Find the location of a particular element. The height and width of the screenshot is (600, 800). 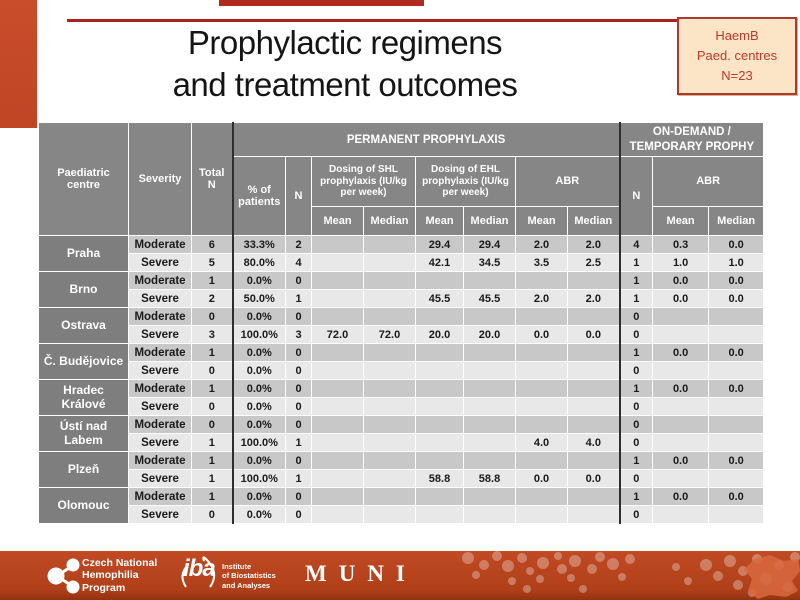

table-row: Severe 1 100.0% 1 58.8 58.8 0.0 0.0 0 is located at coordinates (402, 478).